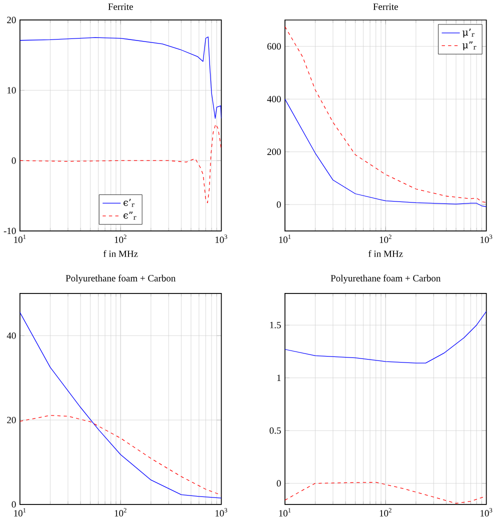 The image size is (496, 520). I want to click on y-tick-label: 0.5, so click(275, 430).